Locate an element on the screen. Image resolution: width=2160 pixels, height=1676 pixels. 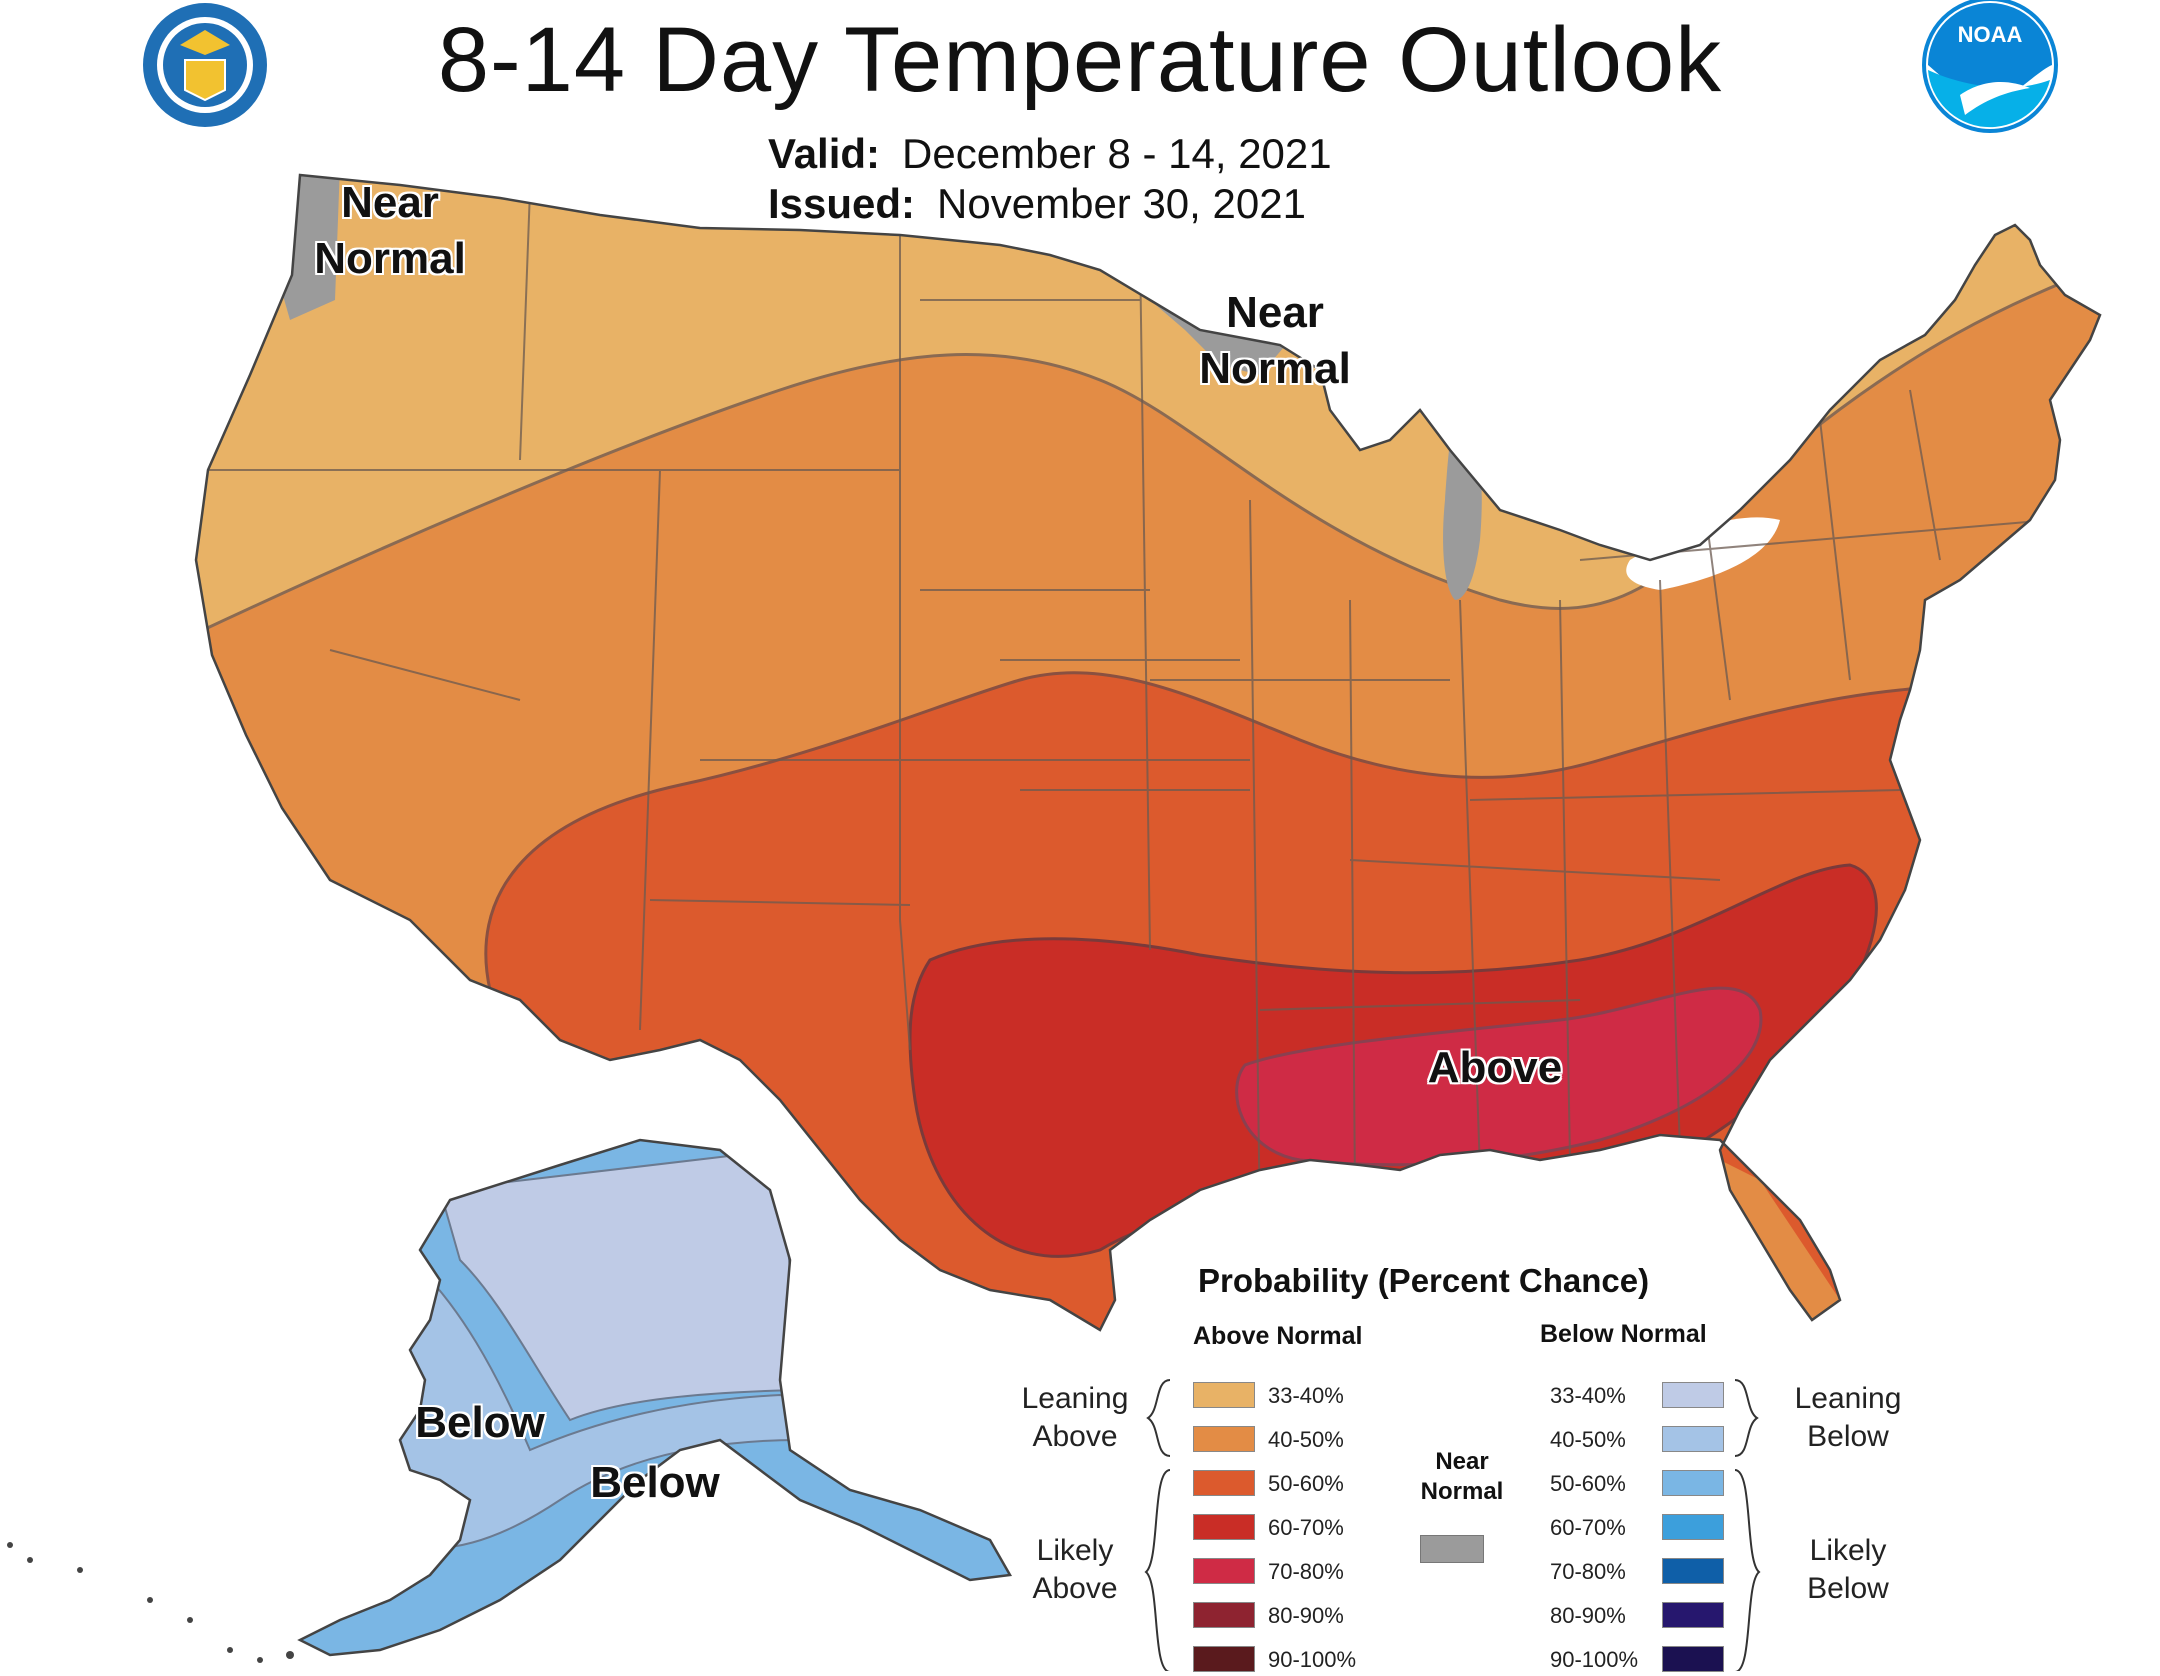
department-of-commerce-seal-icon is located at coordinates (205, 65).